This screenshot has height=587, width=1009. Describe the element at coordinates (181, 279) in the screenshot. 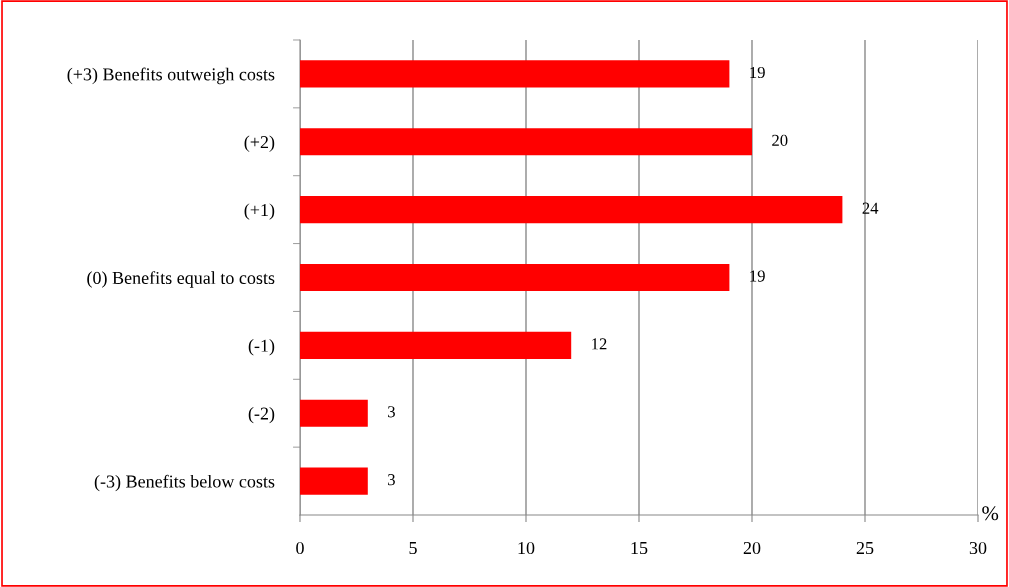

I see `y-tick-label: (0) Benefits equal to costs` at that location.